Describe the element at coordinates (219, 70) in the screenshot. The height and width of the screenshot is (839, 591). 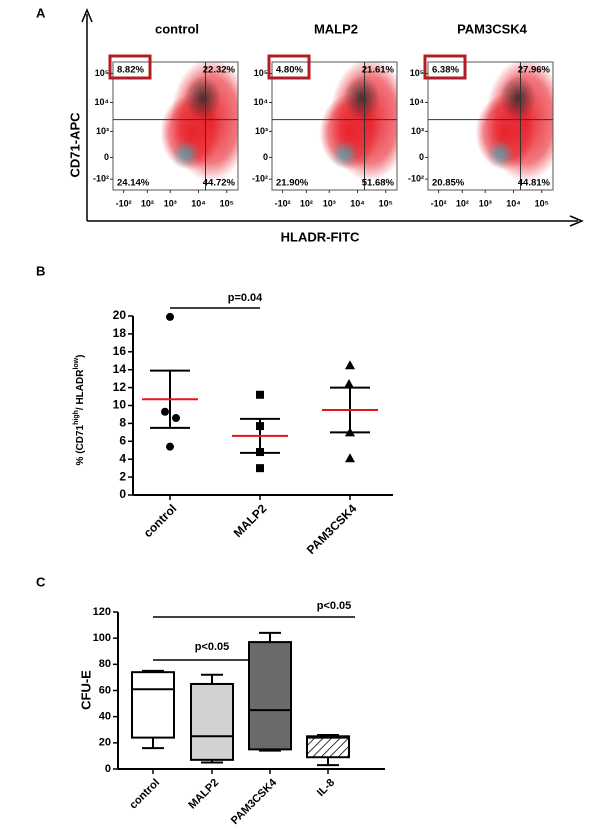
I see `quadrant-percent: 22.32%` at that location.